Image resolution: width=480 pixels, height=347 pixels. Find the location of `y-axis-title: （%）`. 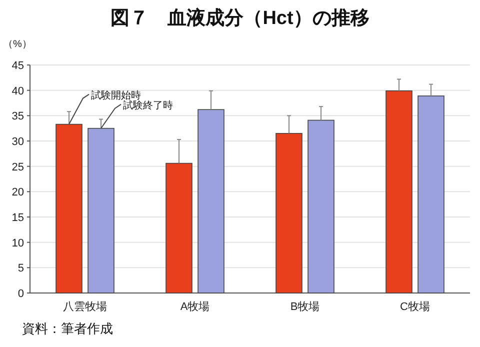

y-axis-title: （%） is located at coordinates (17, 44).